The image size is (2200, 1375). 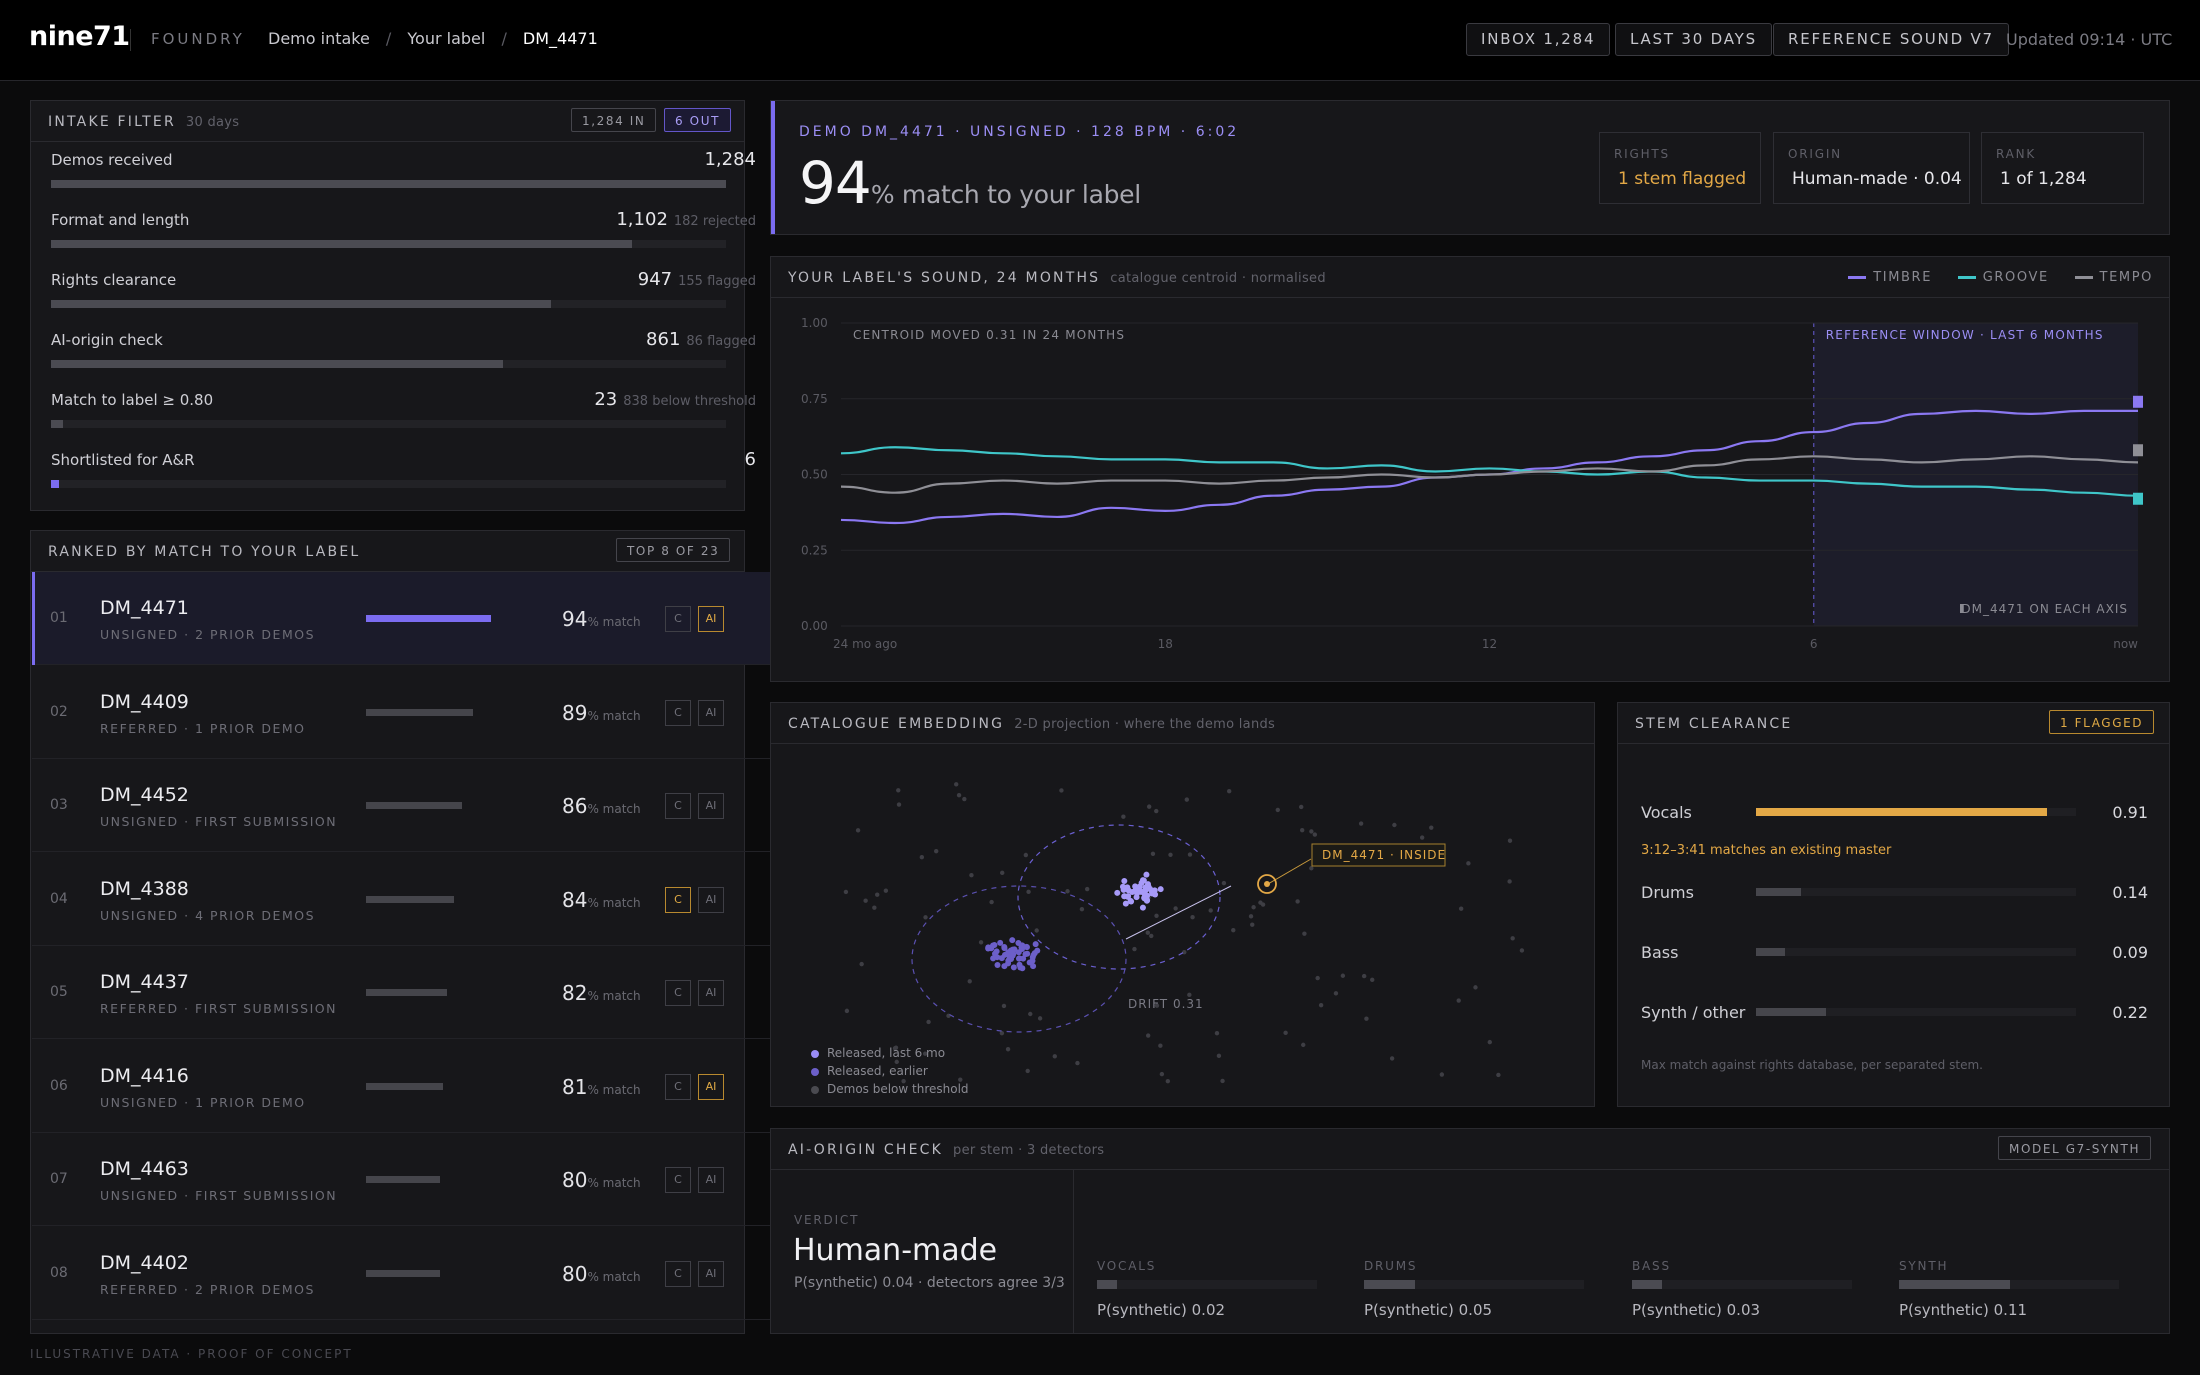 What do you see at coordinates (2102, 722) in the screenshot?
I see `flagged-chip: 1 FLAGGED` at bounding box center [2102, 722].